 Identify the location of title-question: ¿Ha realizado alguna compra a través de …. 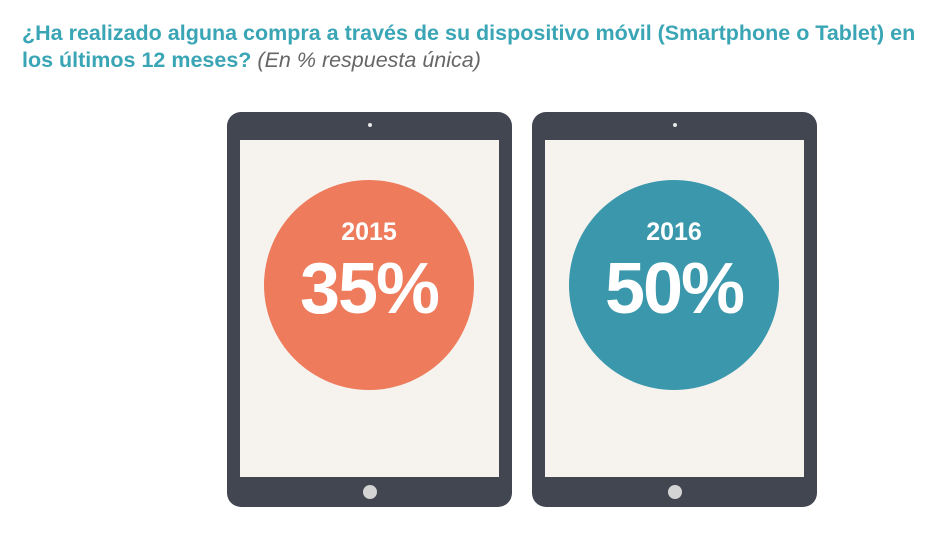
(469, 46).